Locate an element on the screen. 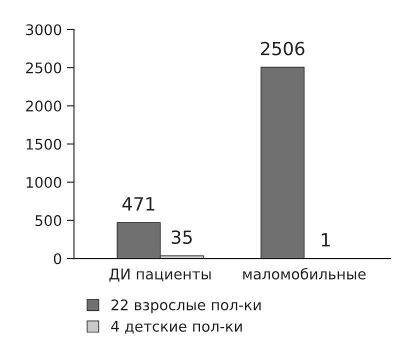 The image size is (411, 347). bar is located at coordinates (282, 162).